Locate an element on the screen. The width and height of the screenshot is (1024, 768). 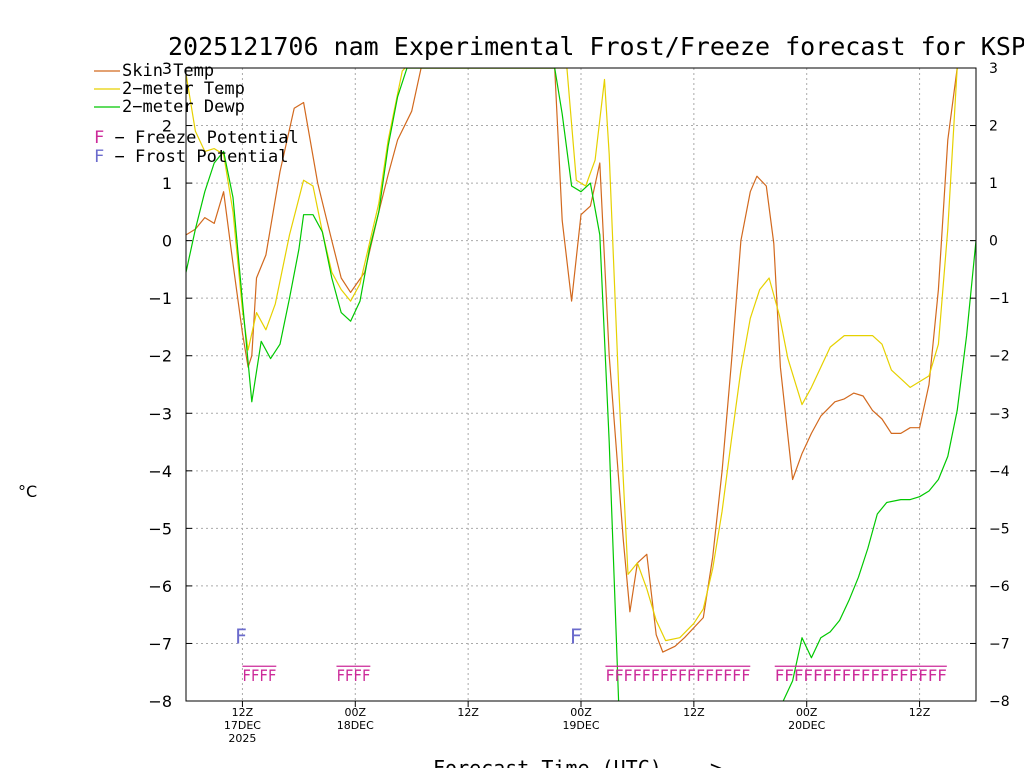
y-tick-label-left: −6 is located at coordinates (160, 586).